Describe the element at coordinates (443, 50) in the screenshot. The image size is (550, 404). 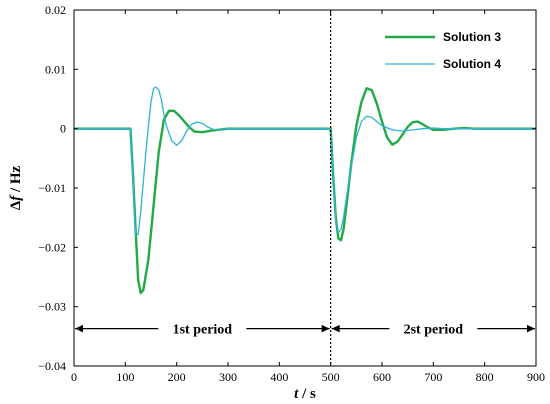
I see `legend: Solution 3 Solution 4` at that location.